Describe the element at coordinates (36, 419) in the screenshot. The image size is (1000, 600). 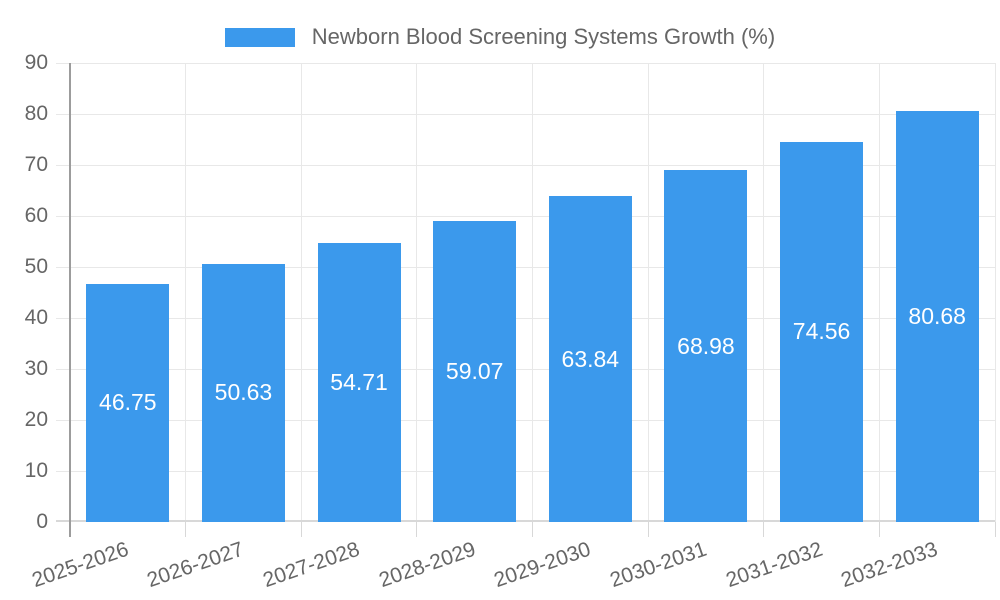
I see `y-tick-label: 20` at that location.